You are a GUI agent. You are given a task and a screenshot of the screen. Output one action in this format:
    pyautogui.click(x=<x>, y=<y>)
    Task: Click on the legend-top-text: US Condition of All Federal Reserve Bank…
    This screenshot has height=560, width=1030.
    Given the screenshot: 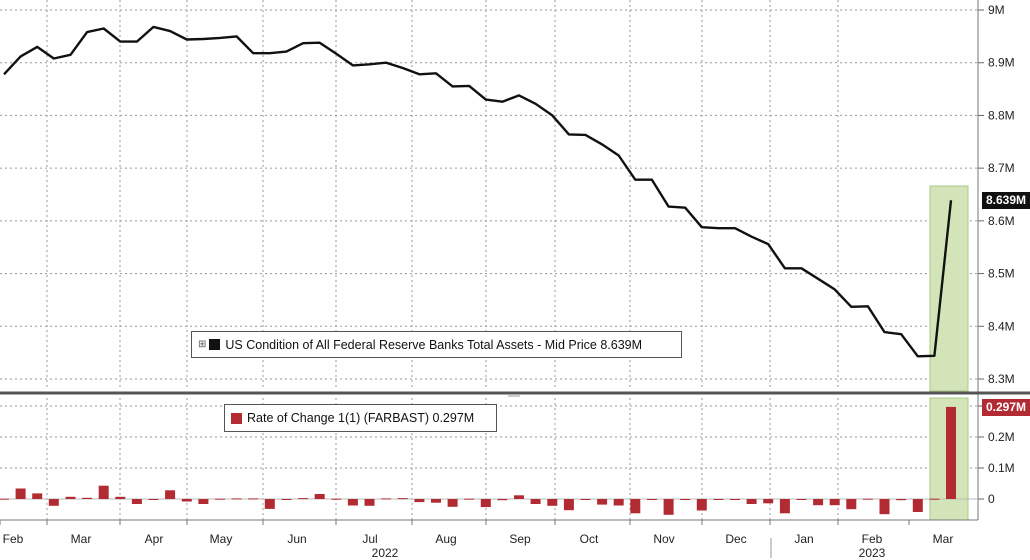 What is the action you would take?
    pyautogui.click(x=434, y=344)
    